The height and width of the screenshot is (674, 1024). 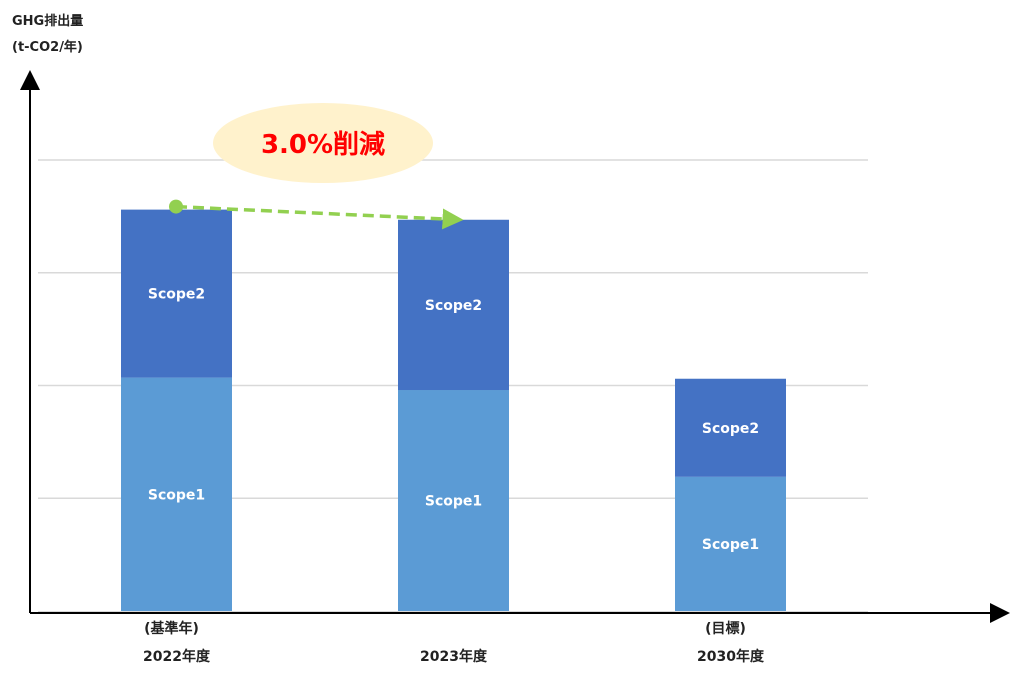 I want to click on annotation-text: 3.0%削減, so click(x=323, y=145).